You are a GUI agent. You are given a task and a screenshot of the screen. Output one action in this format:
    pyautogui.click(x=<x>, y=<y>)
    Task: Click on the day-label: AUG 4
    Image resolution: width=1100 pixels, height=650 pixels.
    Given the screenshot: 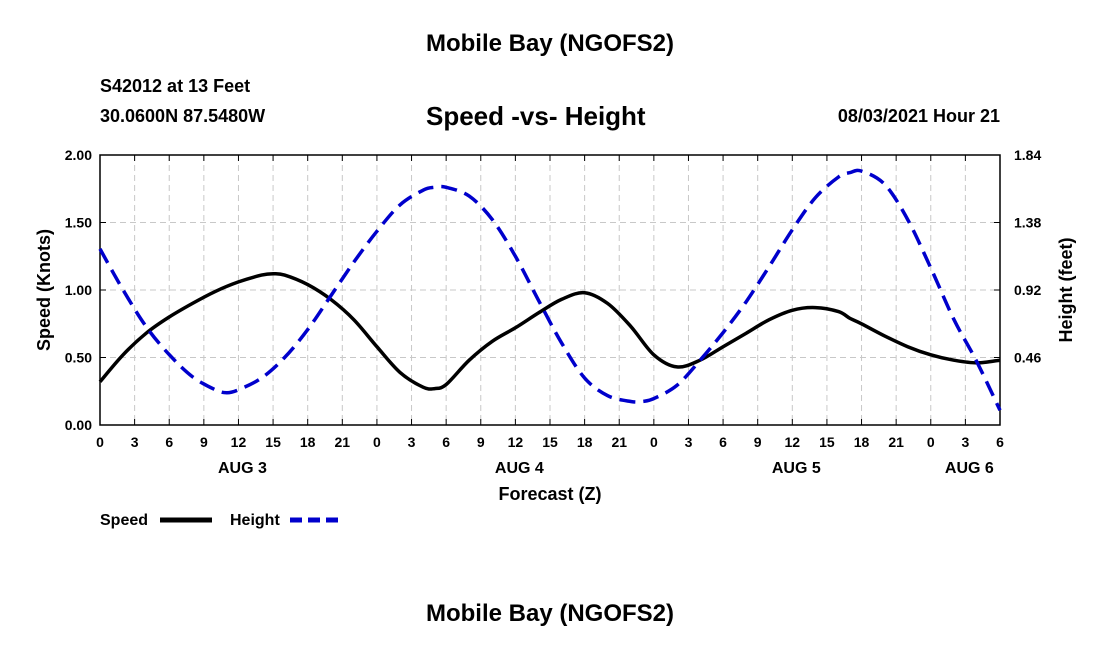 What is the action you would take?
    pyautogui.click(x=519, y=468)
    